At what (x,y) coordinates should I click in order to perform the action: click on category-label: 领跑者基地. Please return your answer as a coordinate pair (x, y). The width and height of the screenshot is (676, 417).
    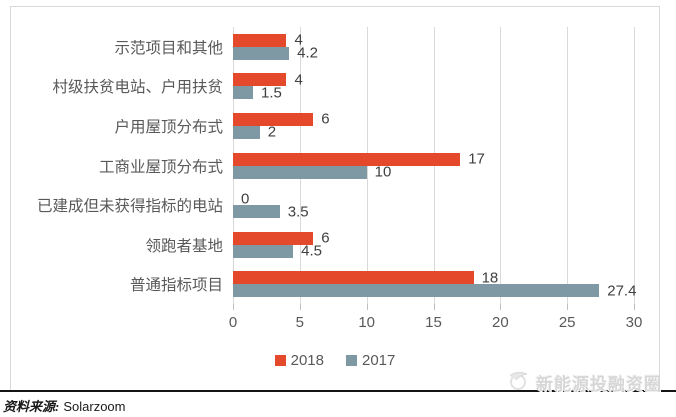
    Looking at the image, I should click on (184, 246).